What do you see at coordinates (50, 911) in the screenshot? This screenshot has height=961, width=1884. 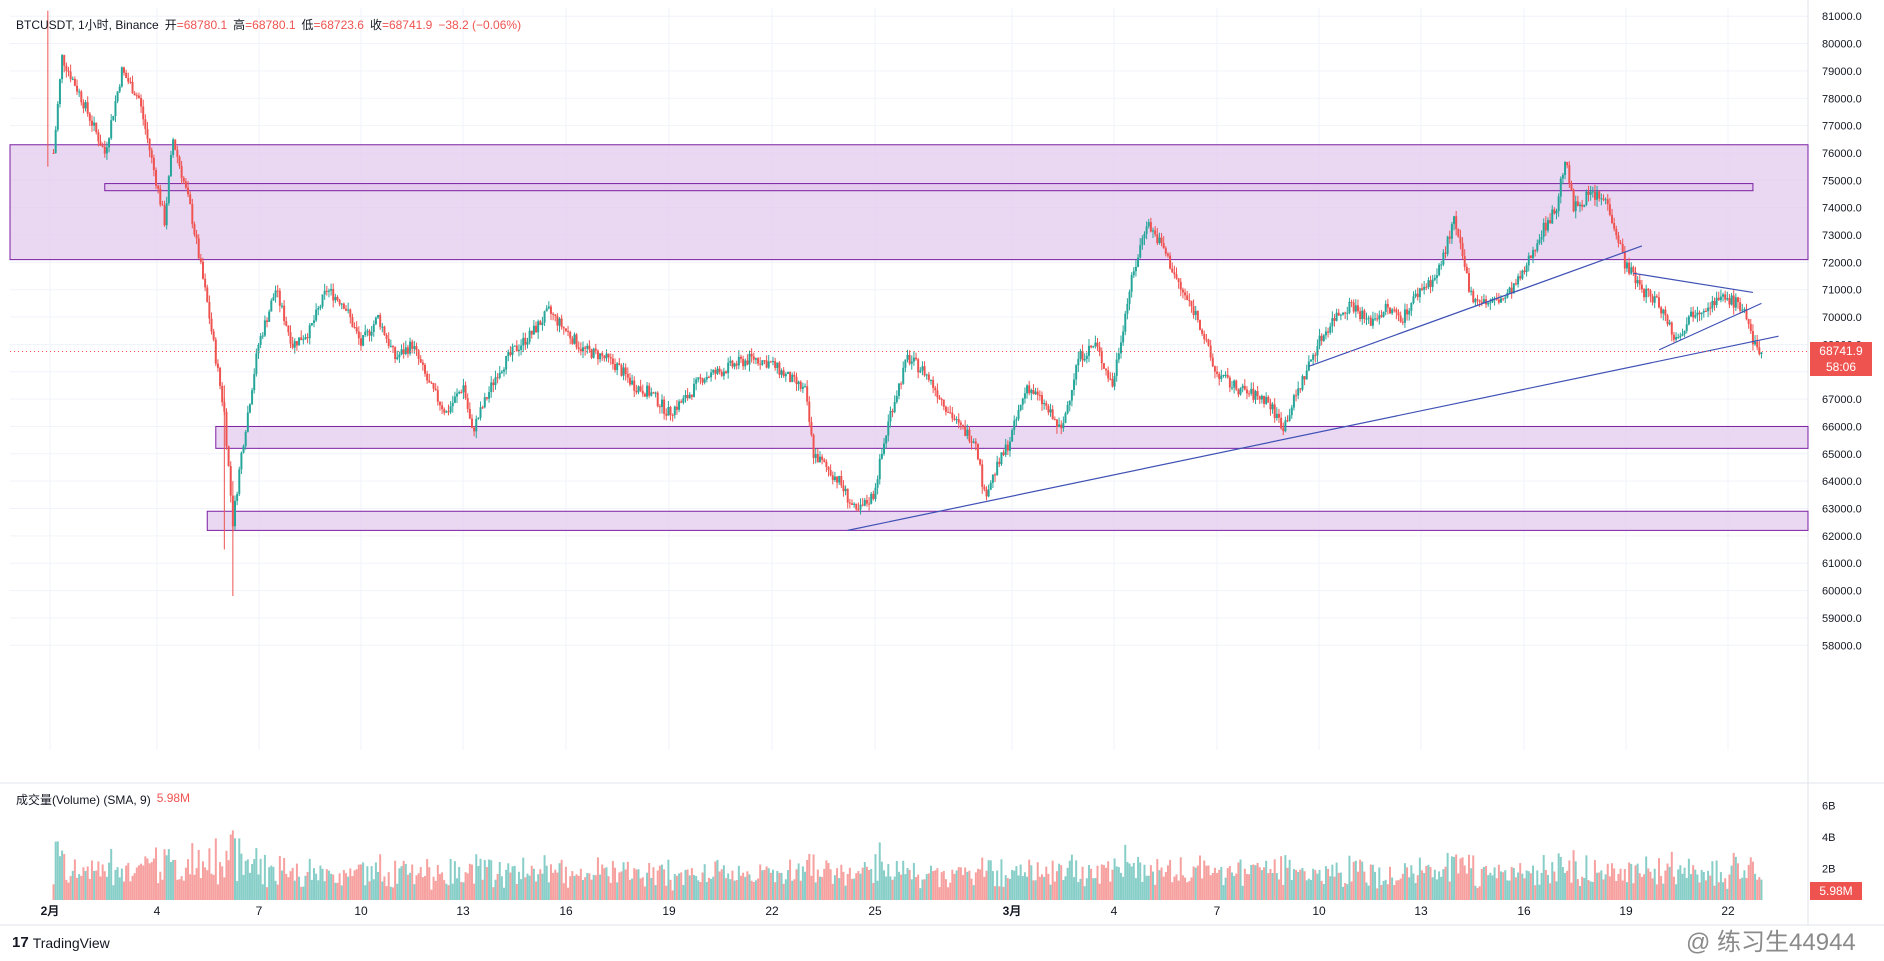 I see `time-tick-label: 2月` at bounding box center [50, 911].